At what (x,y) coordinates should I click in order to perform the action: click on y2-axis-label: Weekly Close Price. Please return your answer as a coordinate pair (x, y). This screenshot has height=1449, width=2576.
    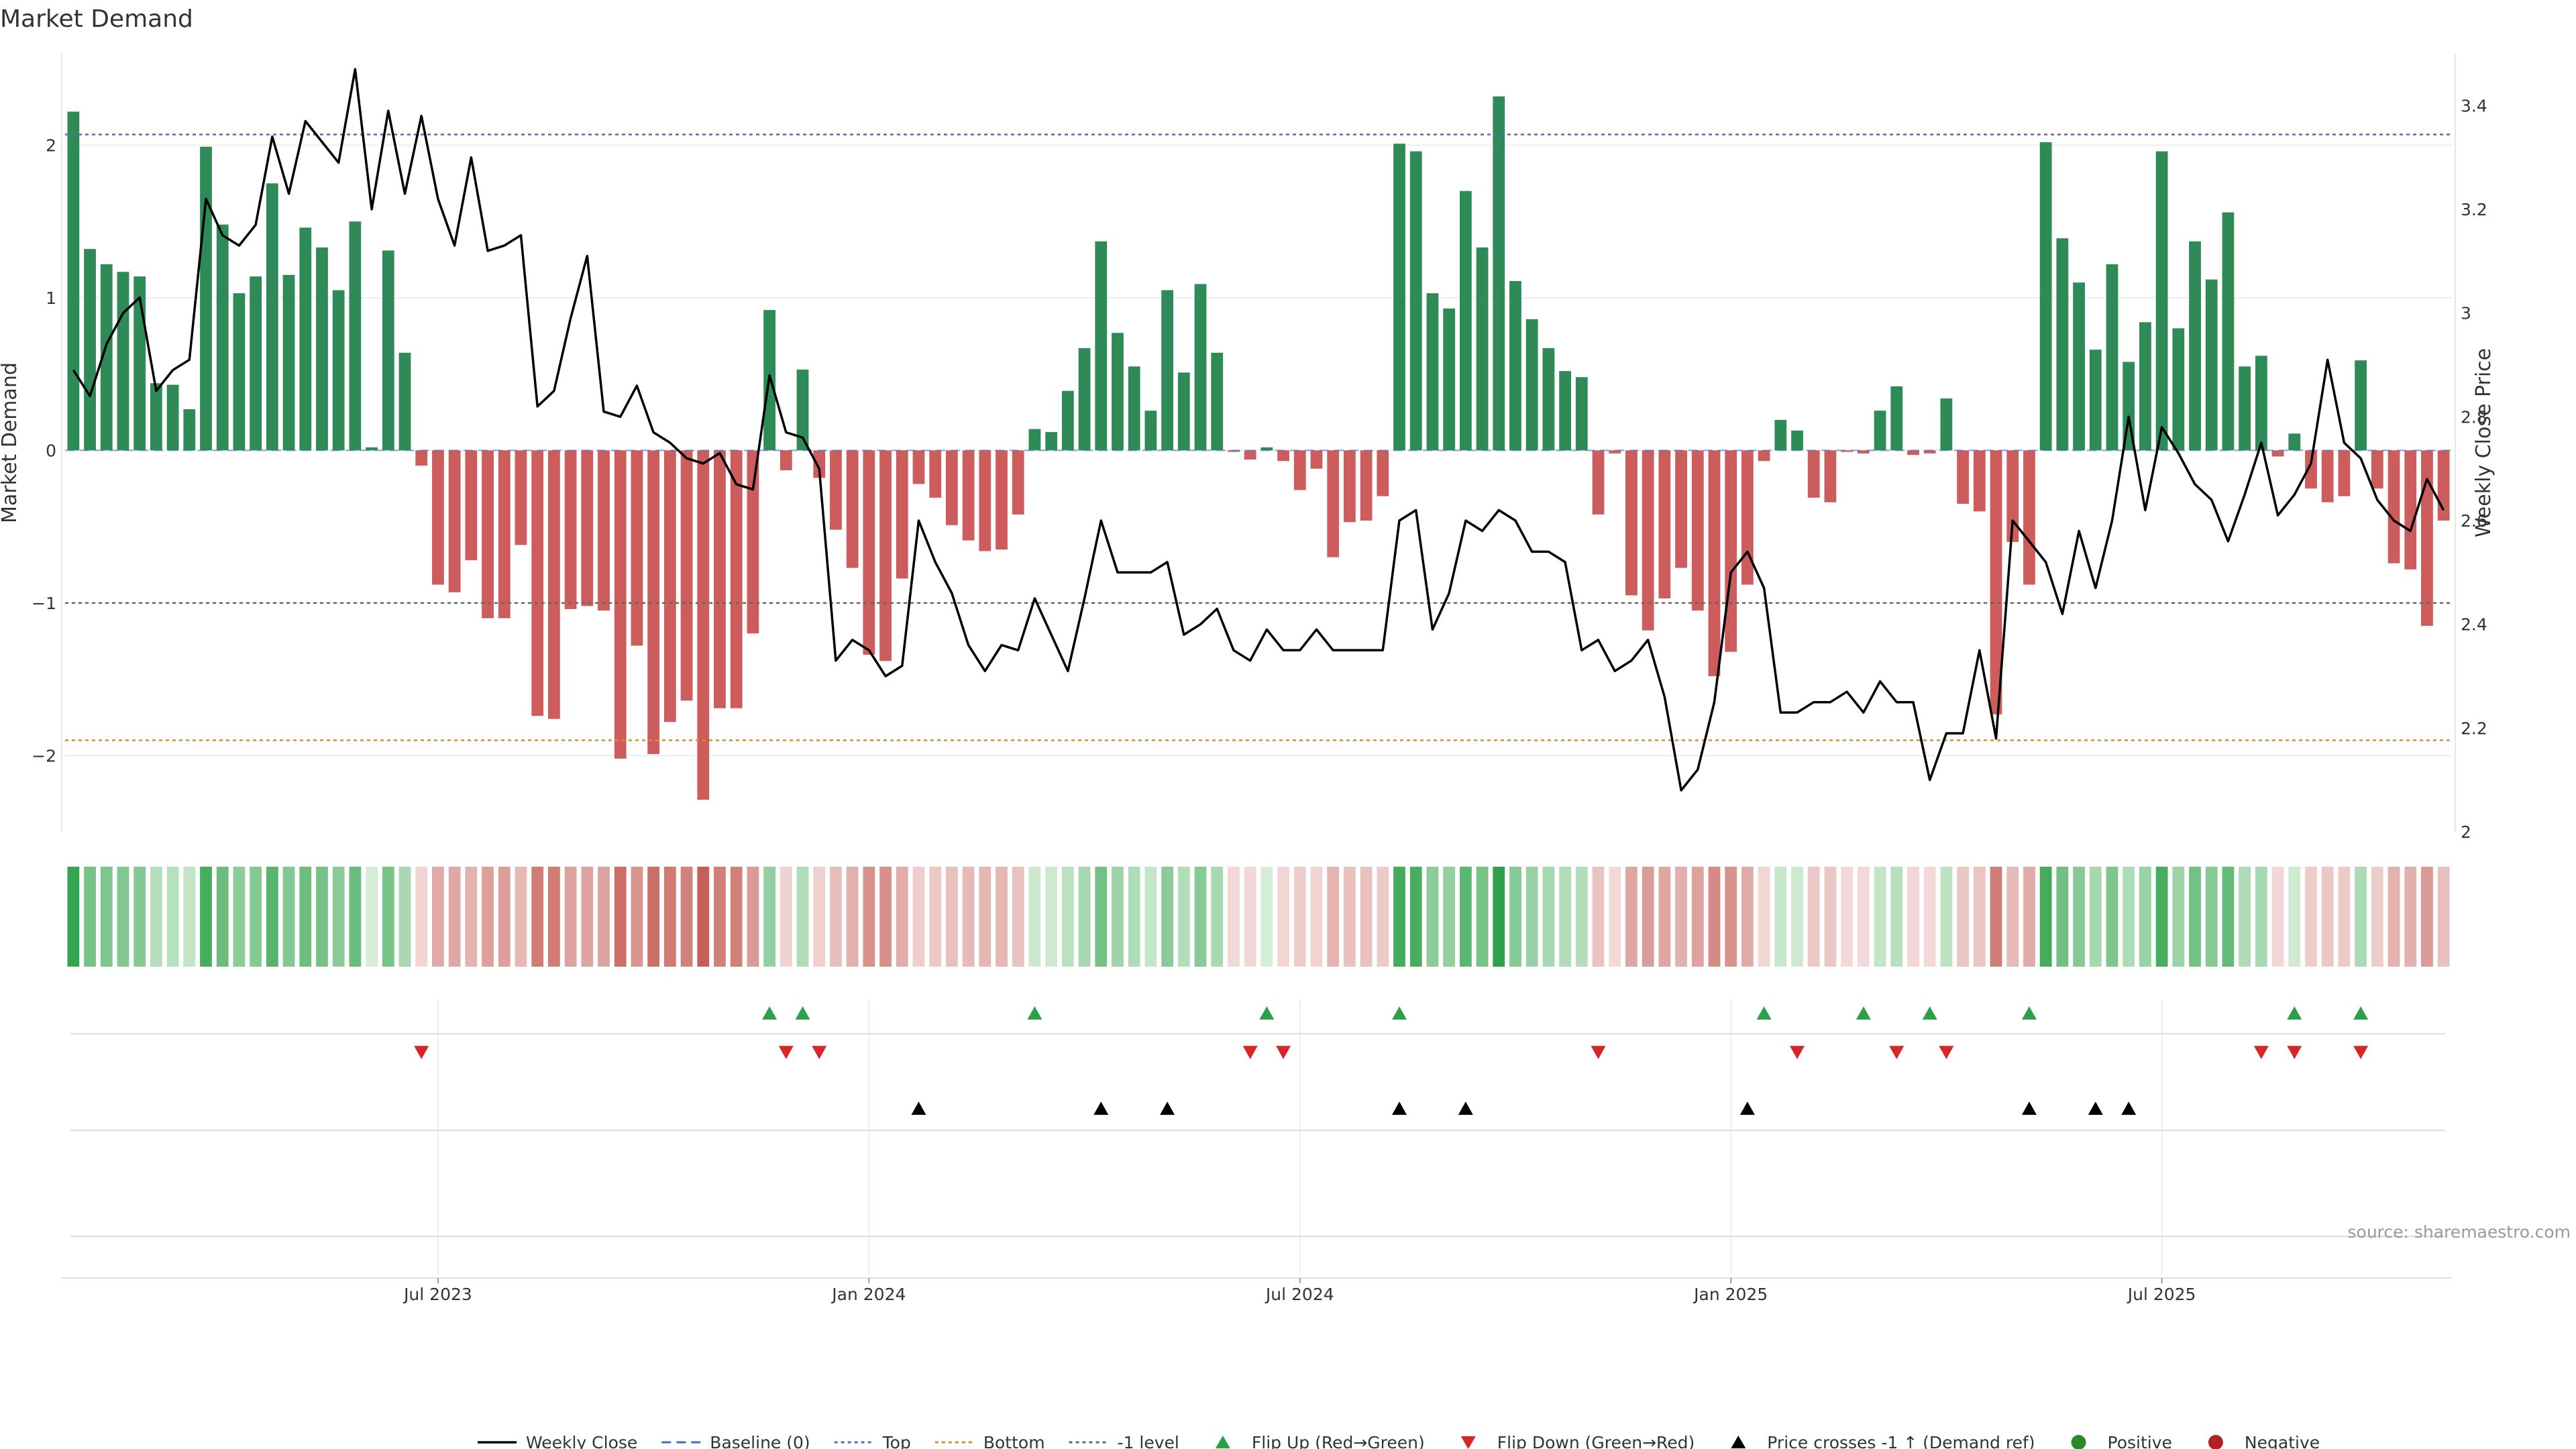
    Looking at the image, I should click on (2484, 442).